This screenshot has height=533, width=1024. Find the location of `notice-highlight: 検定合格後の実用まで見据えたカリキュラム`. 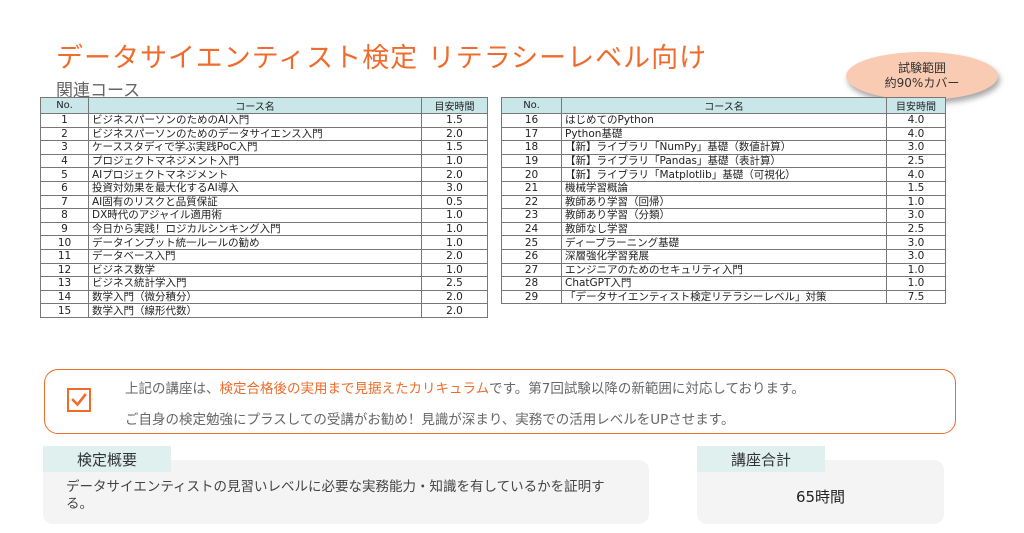

notice-highlight: 検定合格後の実用まで見据えたカリキュラム is located at coordinates (354, 389).